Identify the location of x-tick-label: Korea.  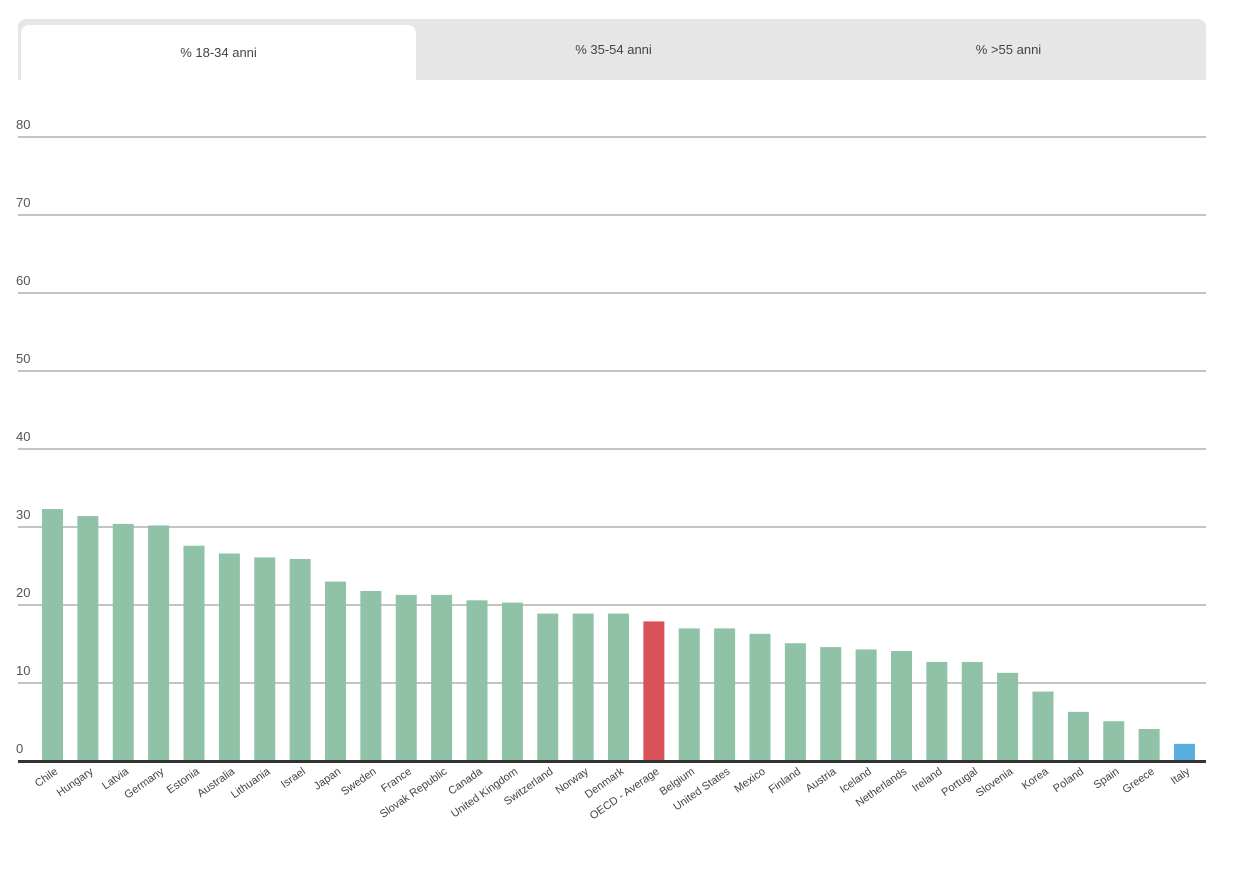
(1036, 778).